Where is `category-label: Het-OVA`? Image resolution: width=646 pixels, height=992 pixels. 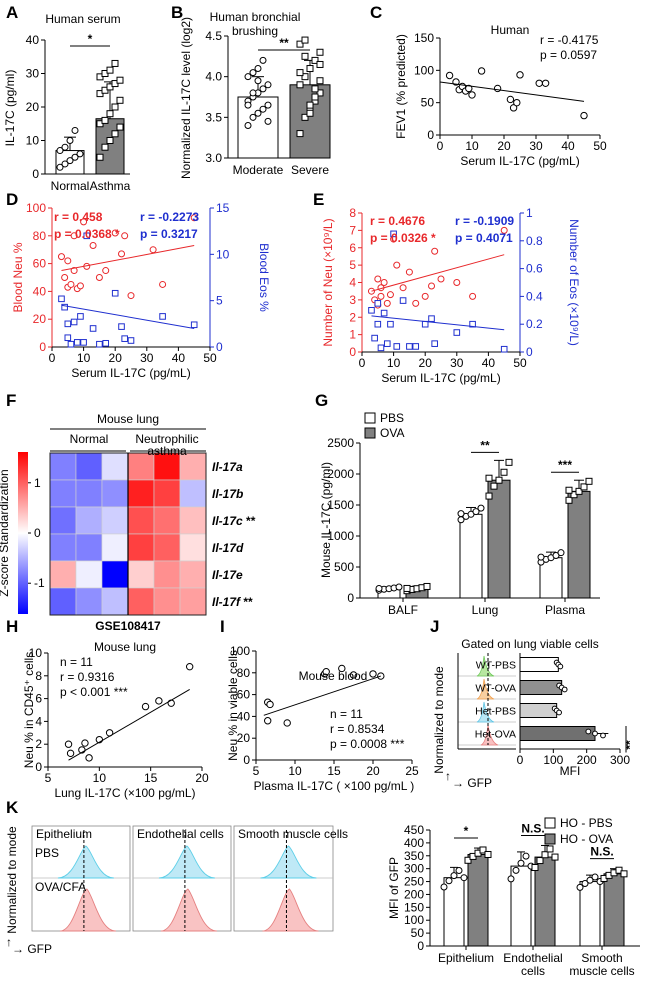 category-label: Het-OVA is located at coordinates (495, 735).